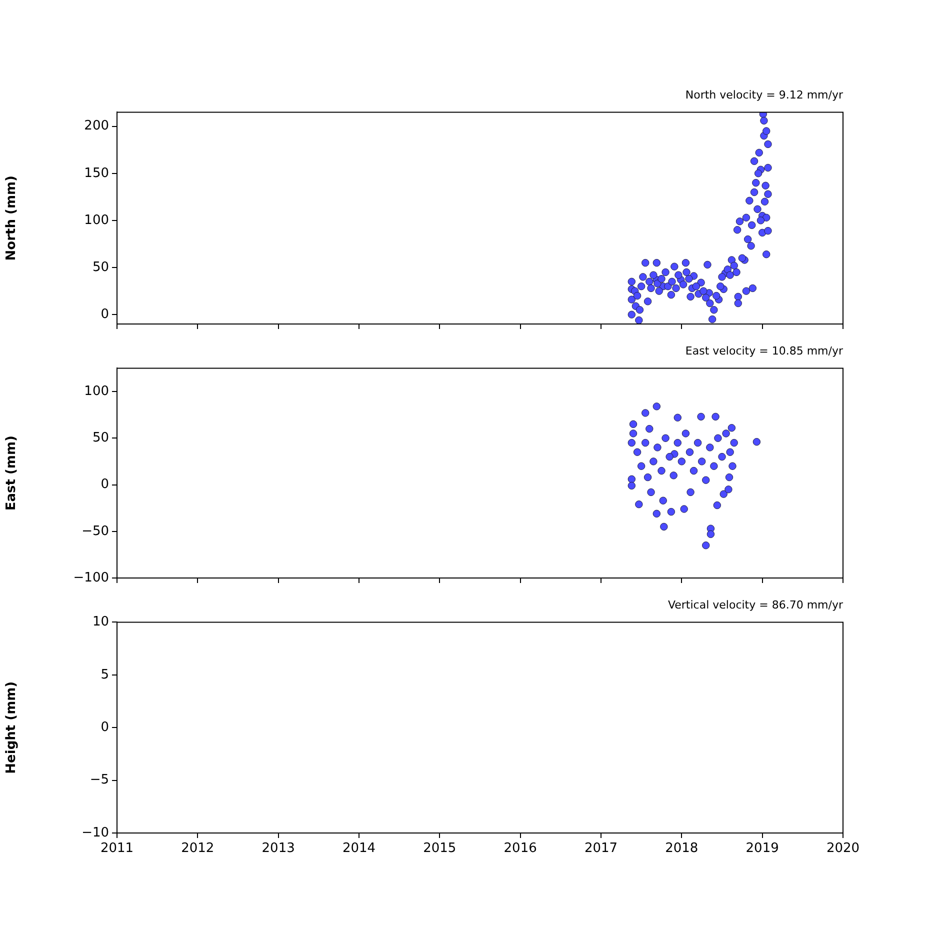 The width and height of the screenshot is (937, 937). I want to click on y-tick-label: 5, so click(104, 674).